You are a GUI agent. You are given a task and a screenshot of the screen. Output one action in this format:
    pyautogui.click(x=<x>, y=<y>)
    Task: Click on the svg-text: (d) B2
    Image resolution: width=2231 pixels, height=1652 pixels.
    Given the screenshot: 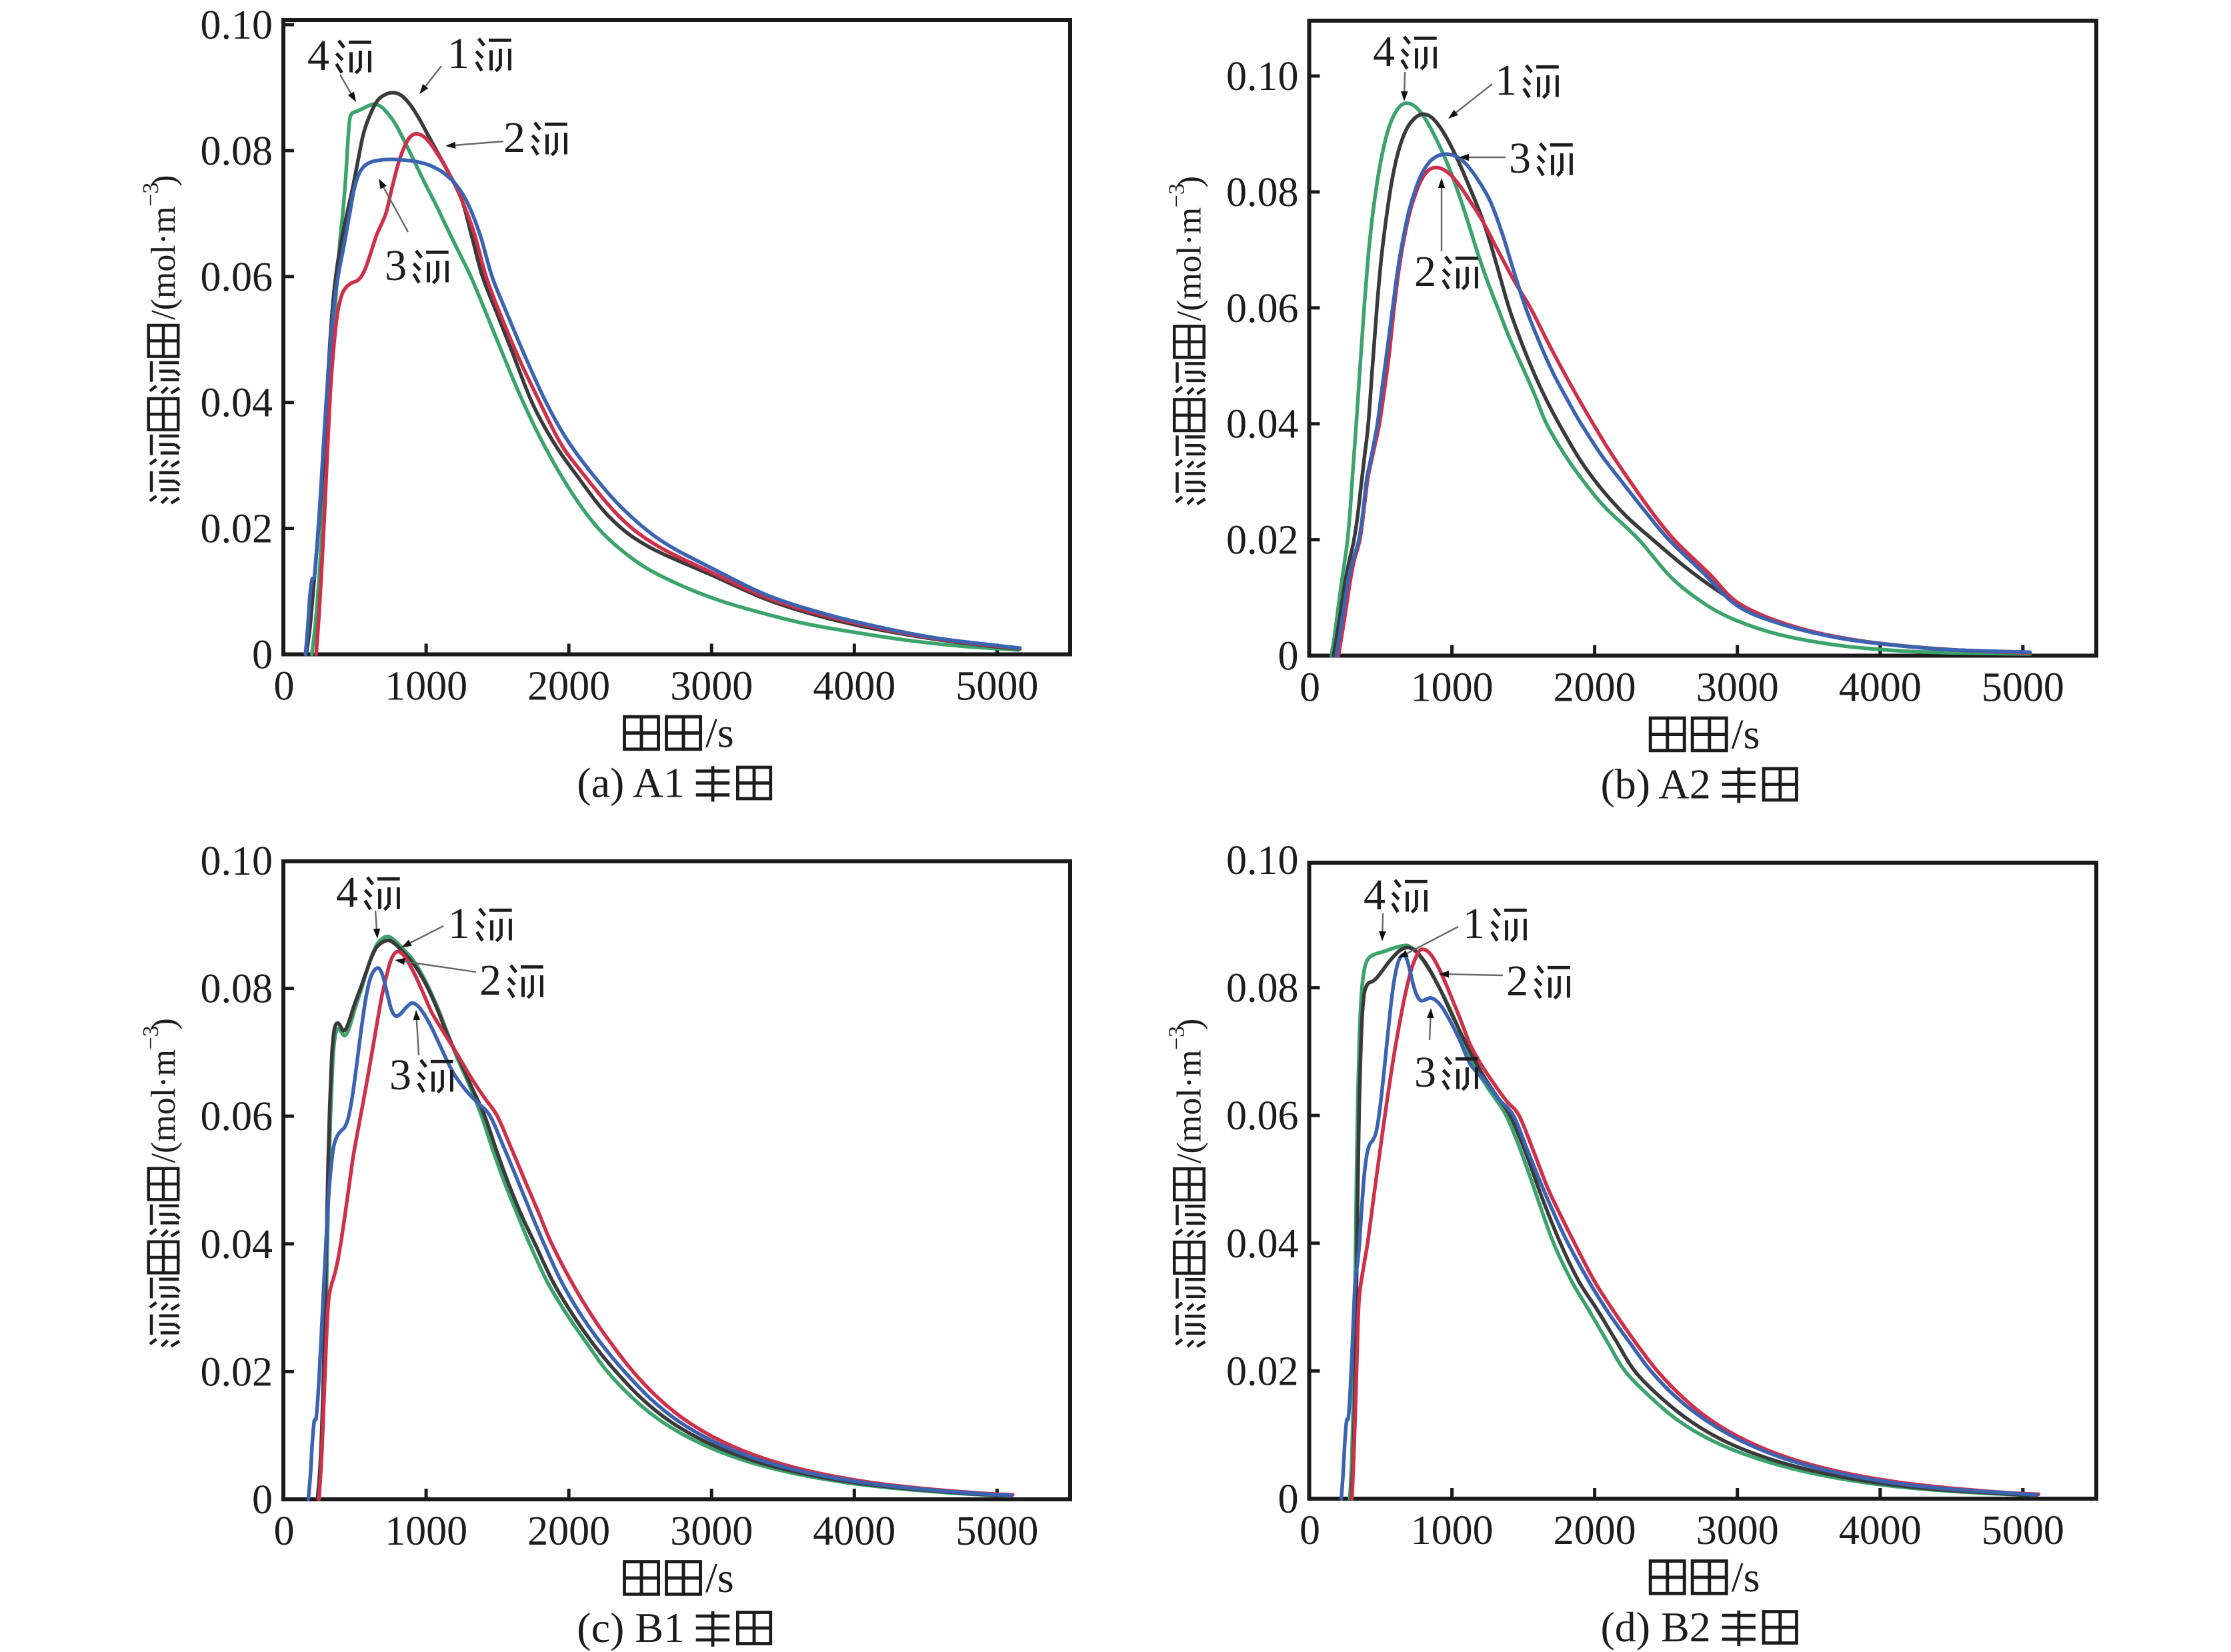 What is the action you would take?
    pyautogui.click(x=1655, y=1627)
    